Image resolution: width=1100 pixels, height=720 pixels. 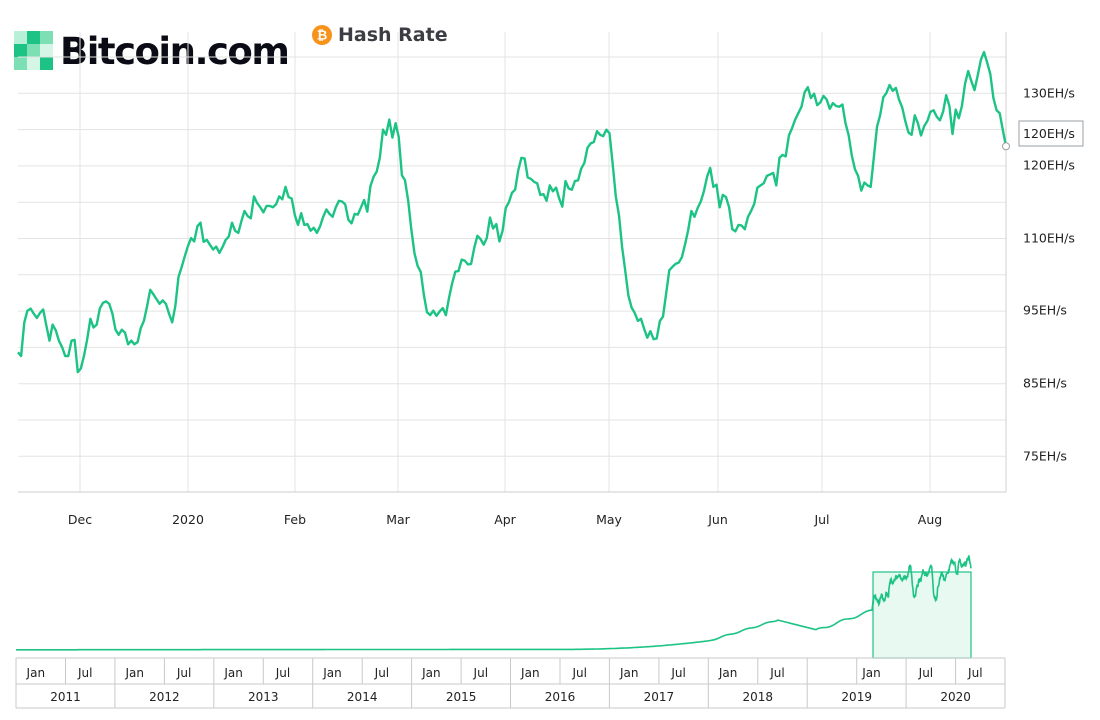 I want to click on current-value-label: 120EH/s, so click(x=1051, y=133).